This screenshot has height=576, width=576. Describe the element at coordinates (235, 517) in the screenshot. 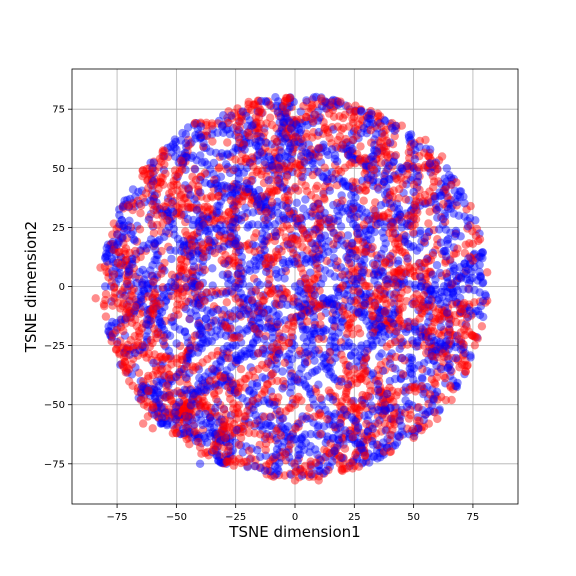

I see `x-tick-label: −25` at that location.